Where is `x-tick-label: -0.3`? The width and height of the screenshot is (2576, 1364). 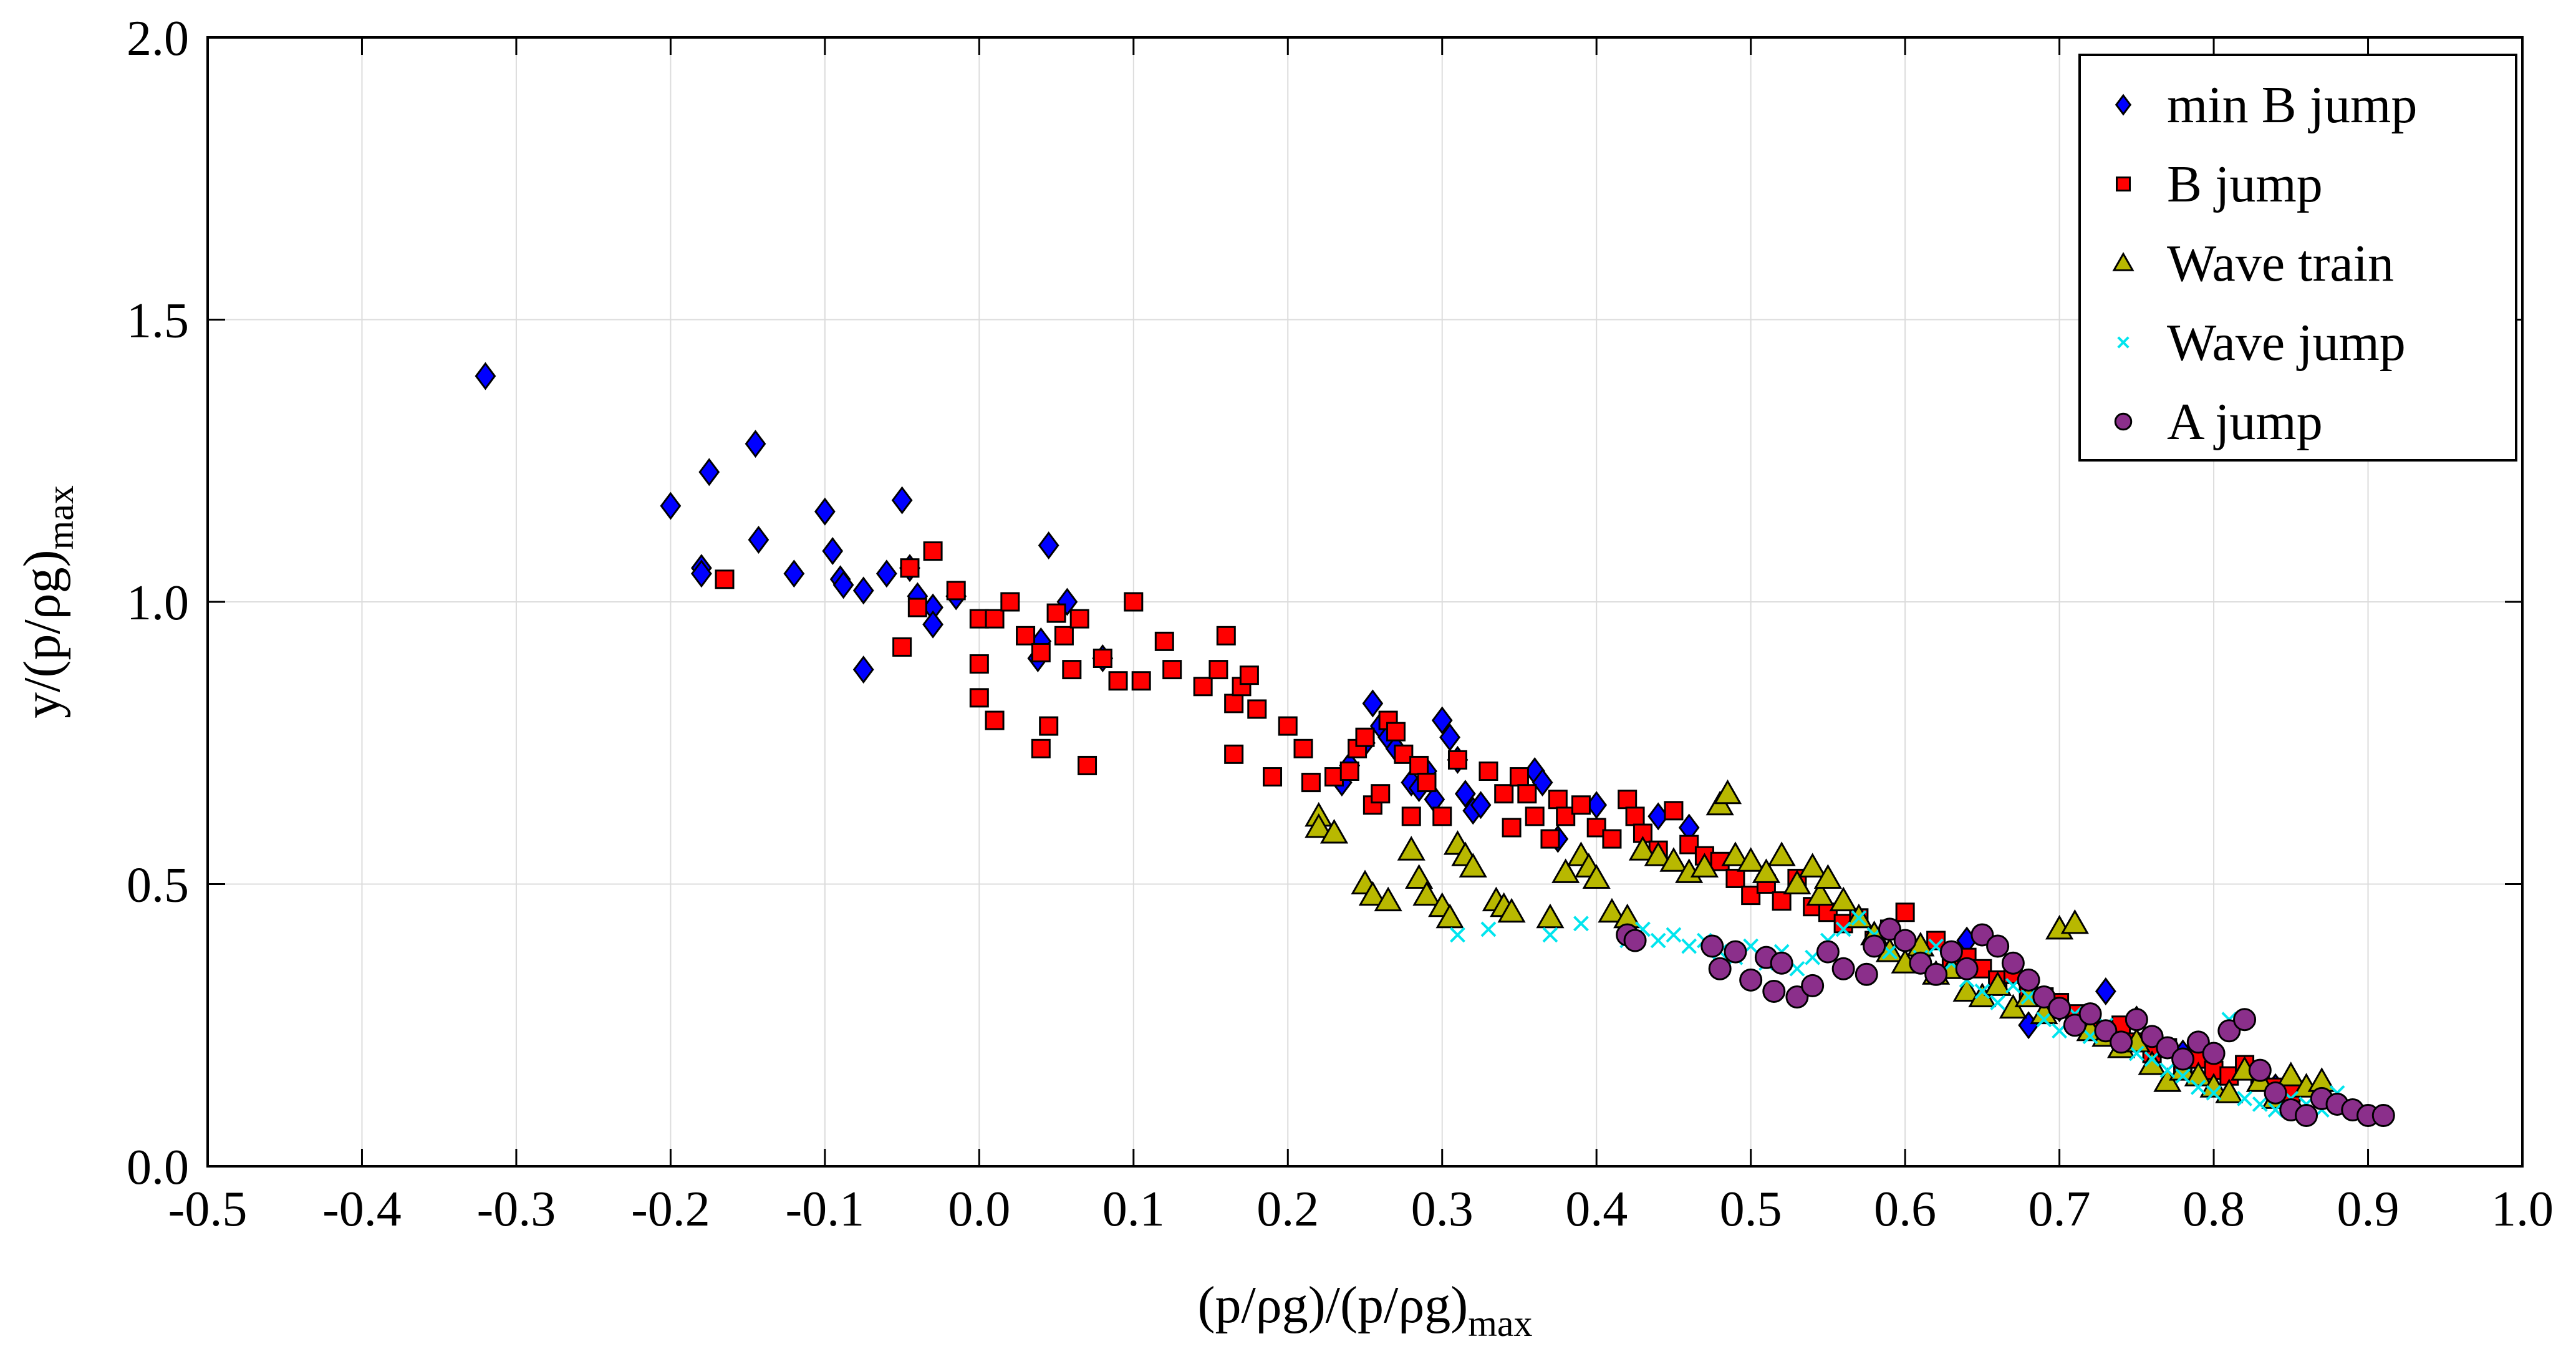
x-tick-label: -0.3 is located at coordinates (516, 1209).